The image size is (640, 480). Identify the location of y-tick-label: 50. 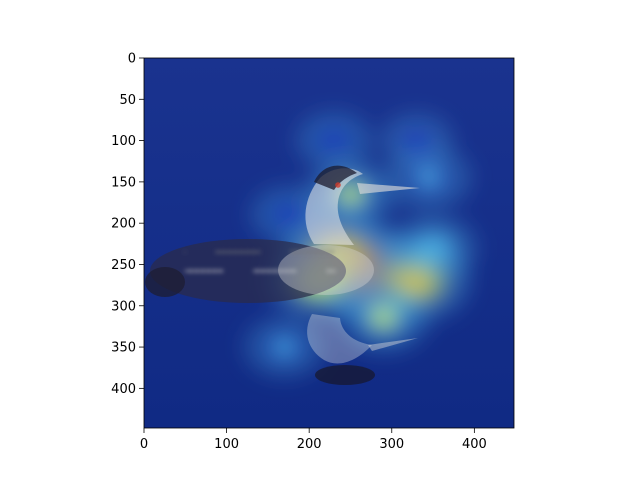
(127, 100).